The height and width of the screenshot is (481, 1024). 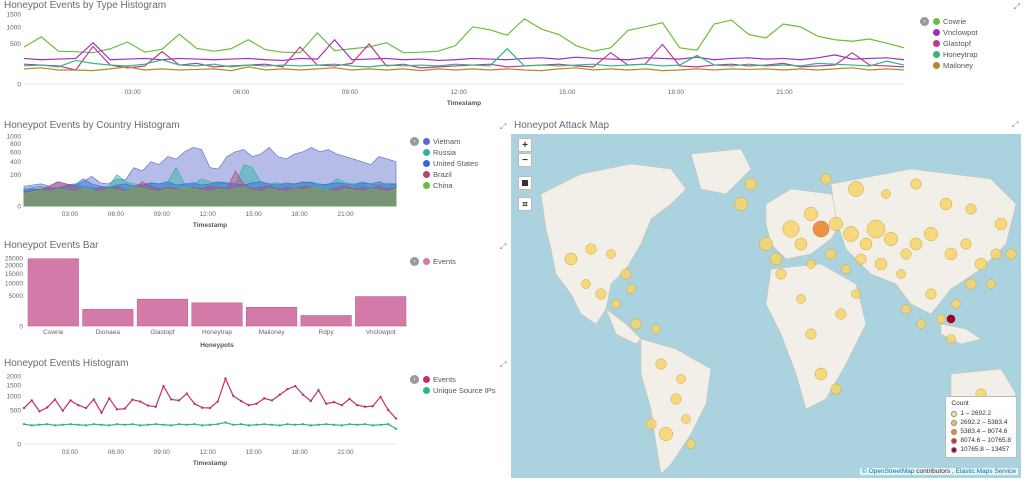 I want to click on legend-item: Mailoney, so click(x=949, y=65).